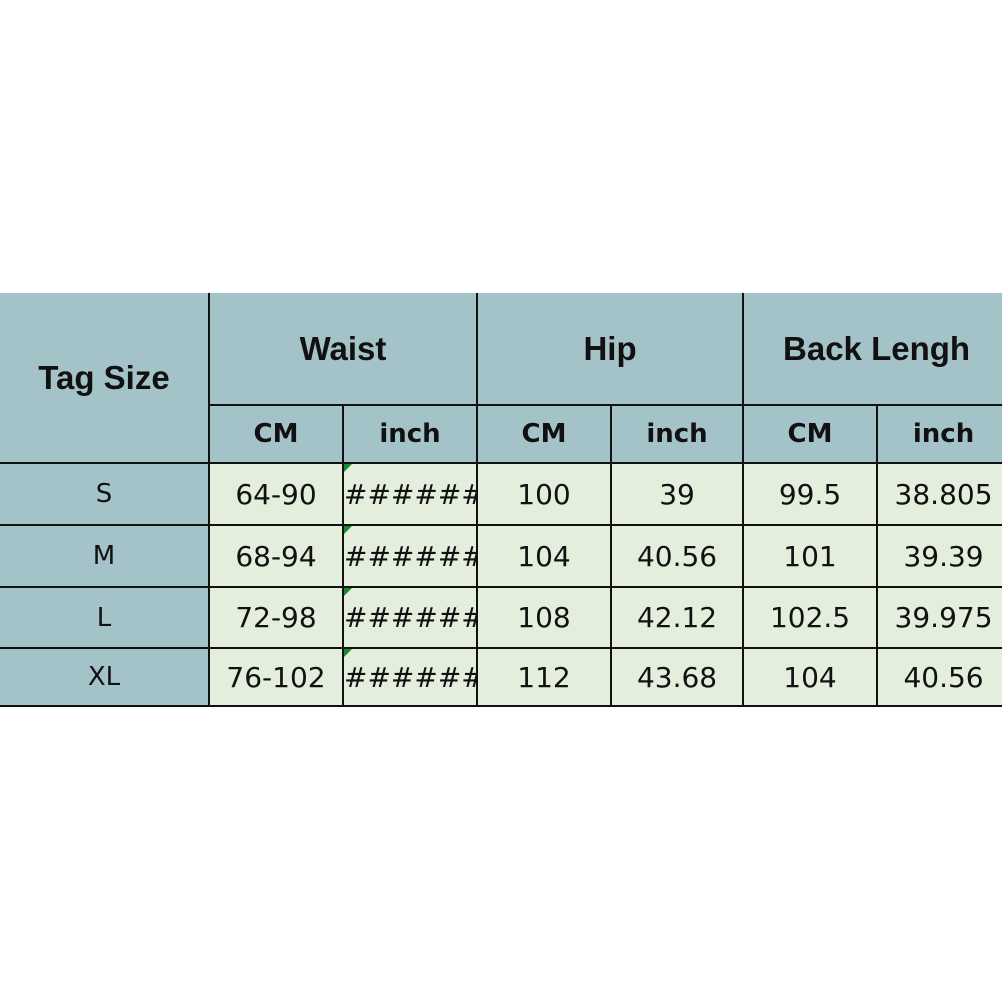 The image size is (1002, 1002). Describe the element at coordinates (105, 677) in the screenshot. I see `tag-size-cell: XL` at that location.